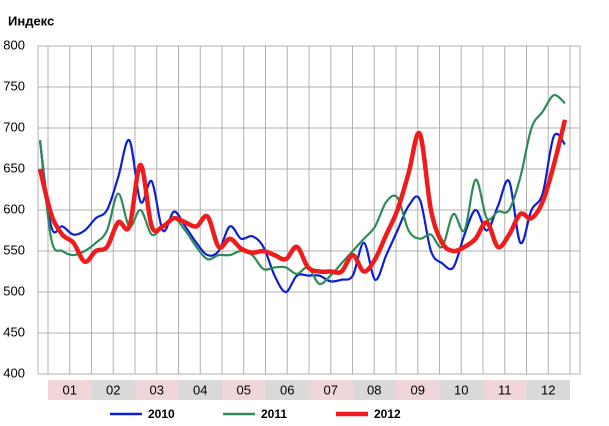  What do you see at coordinates (31, 20) in the screenshot?
I see `chart-title: Индекс` at bounding box center [31, 20].